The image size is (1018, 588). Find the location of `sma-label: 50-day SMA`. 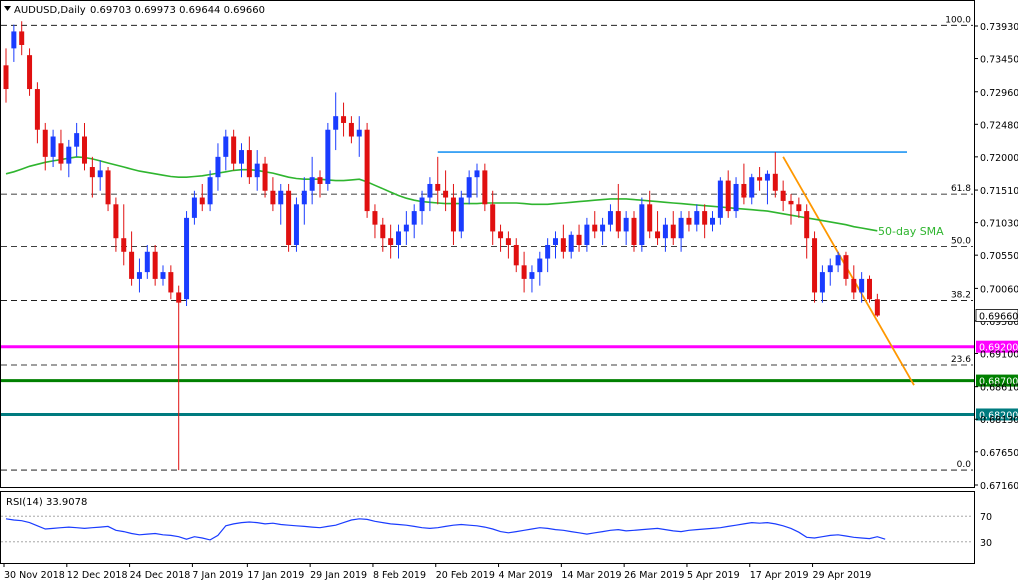

sma-label: 50-day SMA is located at coordinates (911, 231).